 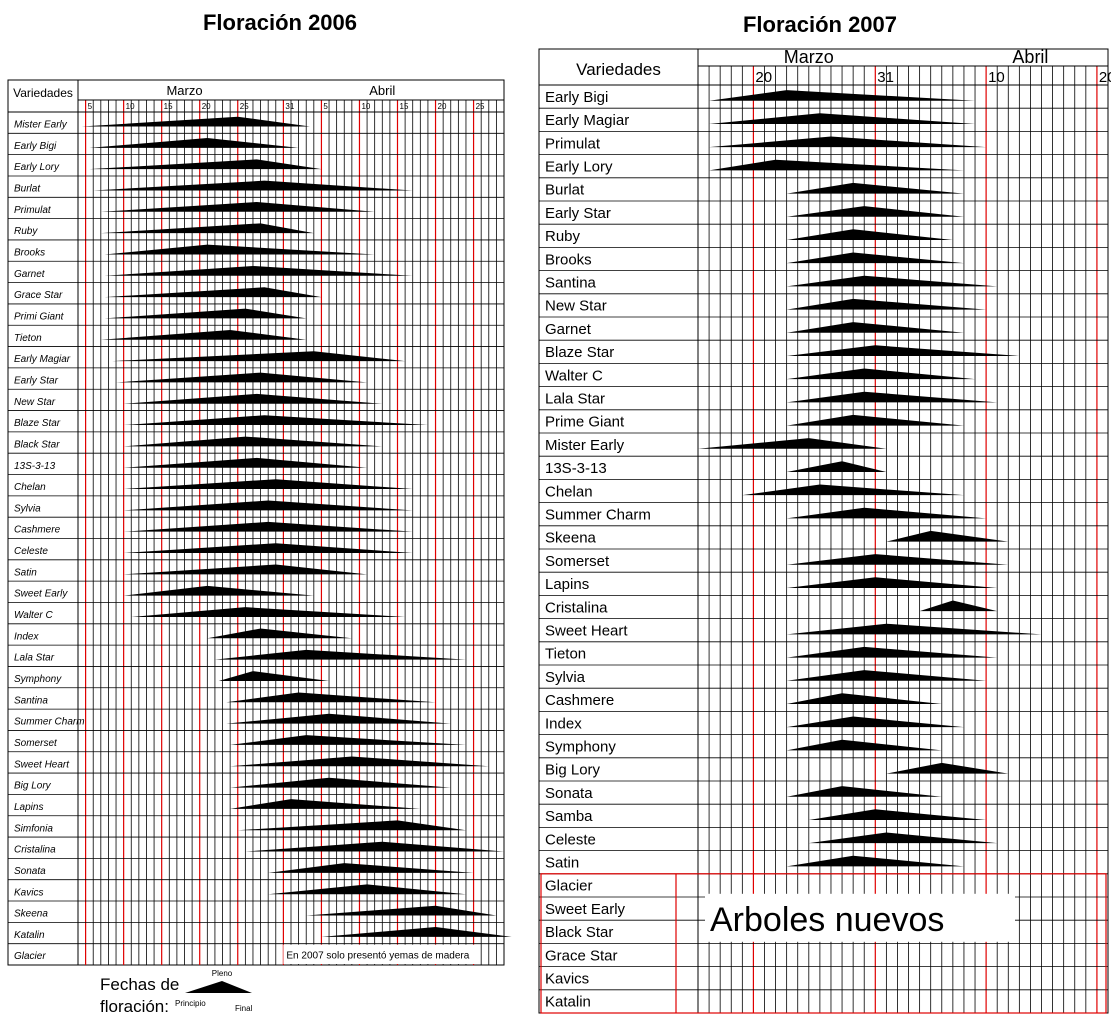 What do you see at coordinates (31, 551) in the screenshot?
I see `row-label: Celeste` at bounding box center [31, 551].